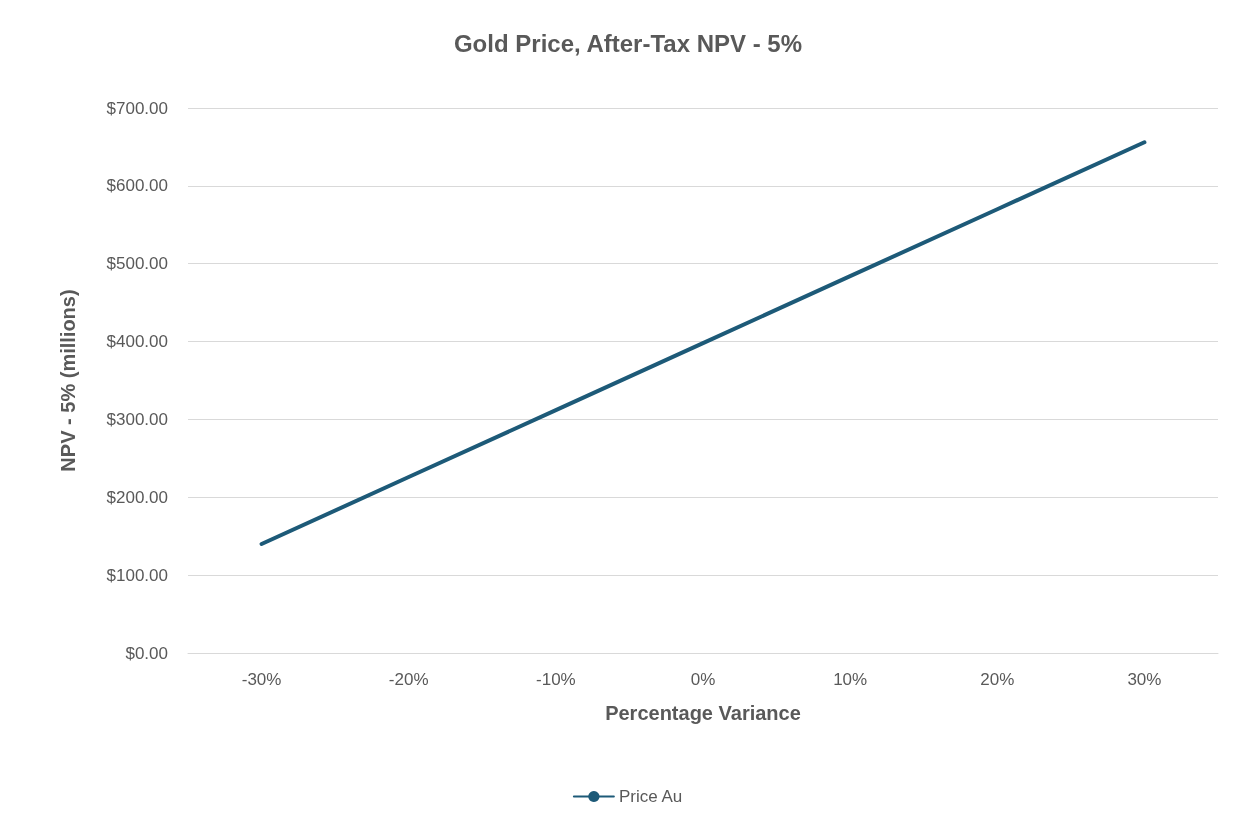 Image resolution: width=1256 pixels, height=838 pixels. What do you see at coordinates (137, 264) in the screenshot?
I see `y-tick-label: $500.00` at bounding box center [137, 264].